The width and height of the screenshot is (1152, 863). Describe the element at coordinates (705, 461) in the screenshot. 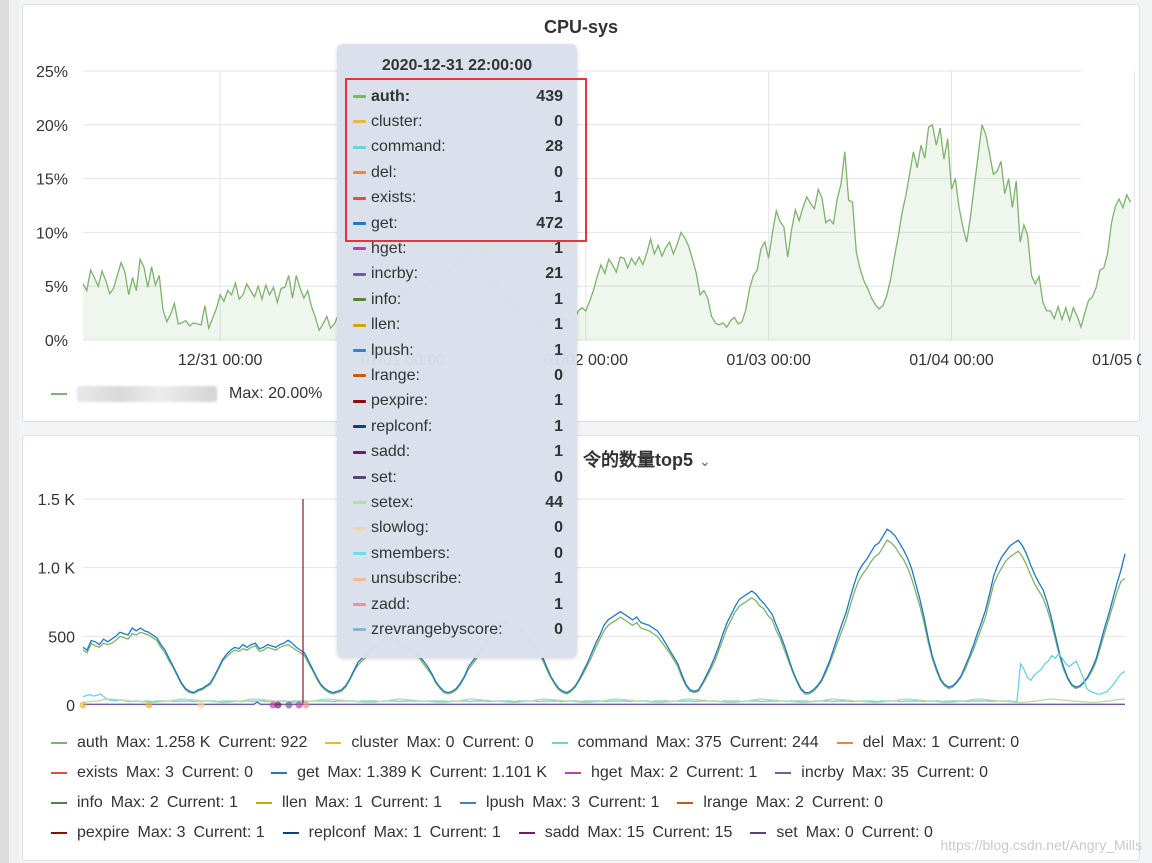

I see `chevron-down-icon: ⌄` at that location.